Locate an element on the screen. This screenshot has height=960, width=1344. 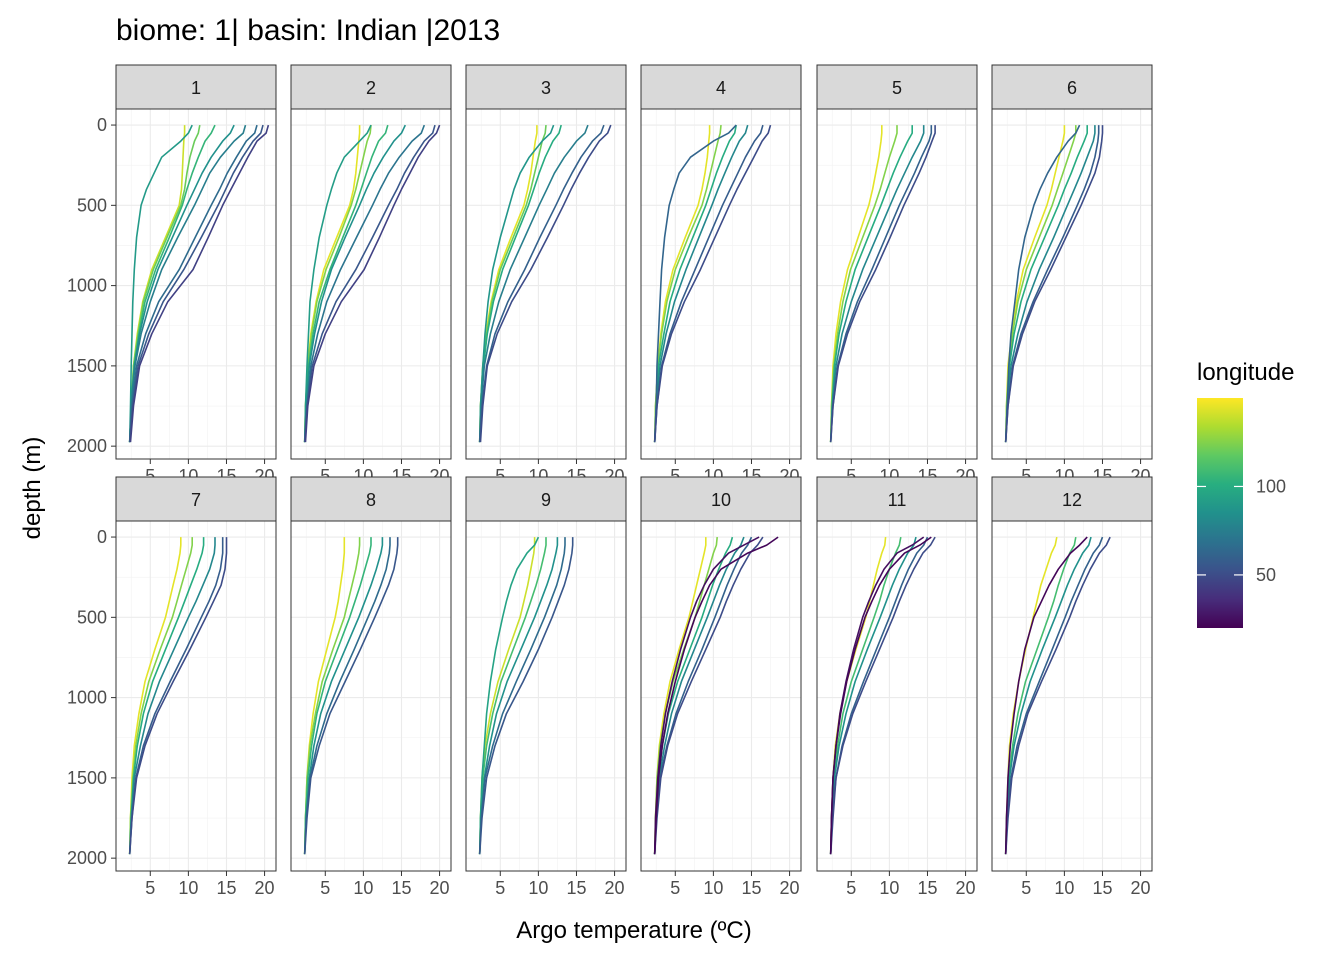
facet-panel-11: 11 5 10 15 20 is located at coordinates (897, 687).